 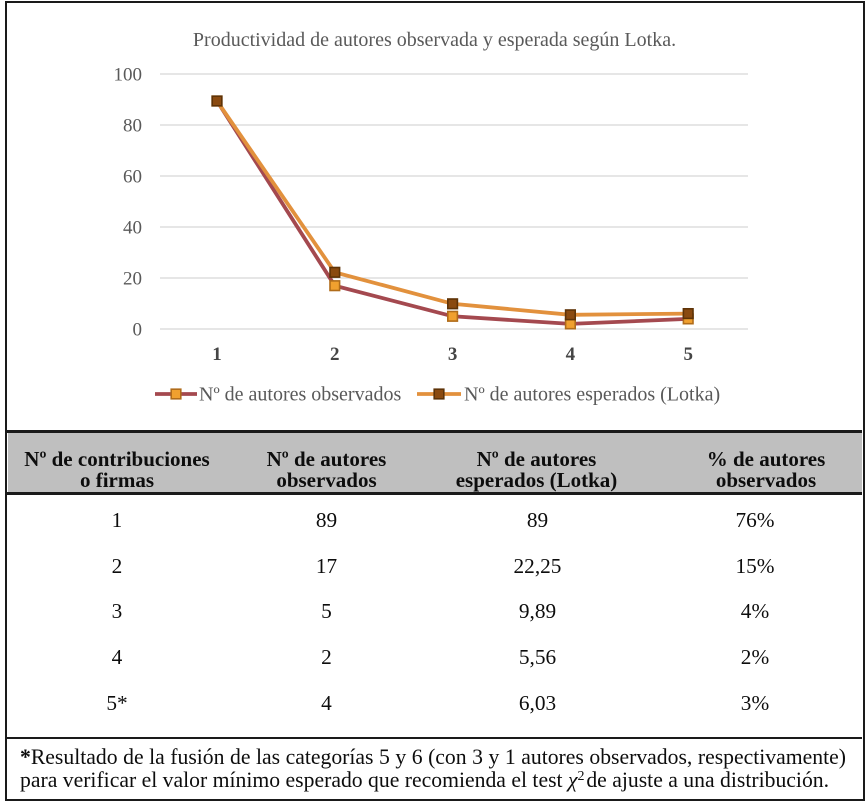 What do you see at coordinates (132, 227) in the screenshot?
I see `svg-text: 40` at bounding box center [132, 227].